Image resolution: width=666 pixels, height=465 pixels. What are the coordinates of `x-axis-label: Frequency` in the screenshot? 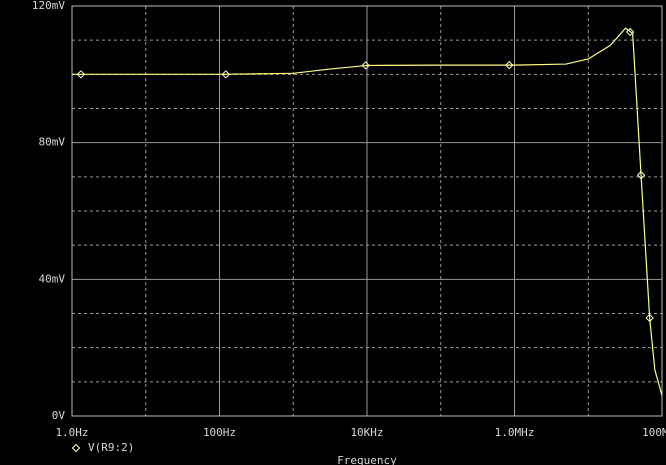 It's located at (367, 459).